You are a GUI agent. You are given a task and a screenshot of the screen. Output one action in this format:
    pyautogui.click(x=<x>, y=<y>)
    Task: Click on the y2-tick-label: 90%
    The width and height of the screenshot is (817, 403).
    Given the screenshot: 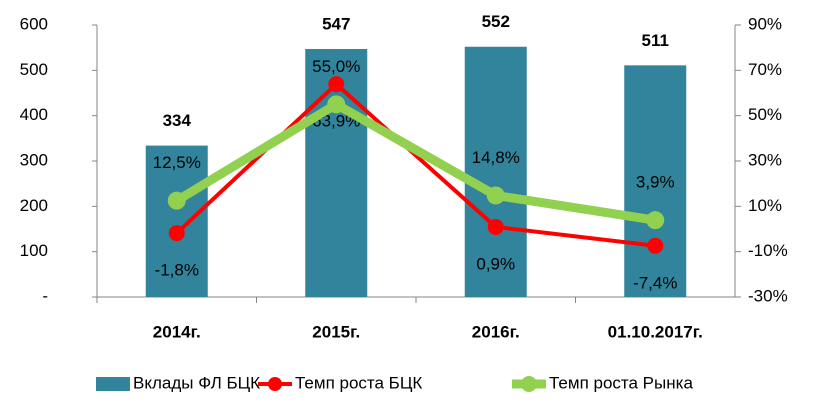 What is the action you would take?
    pyautogui.click(x=765, y=23)
    